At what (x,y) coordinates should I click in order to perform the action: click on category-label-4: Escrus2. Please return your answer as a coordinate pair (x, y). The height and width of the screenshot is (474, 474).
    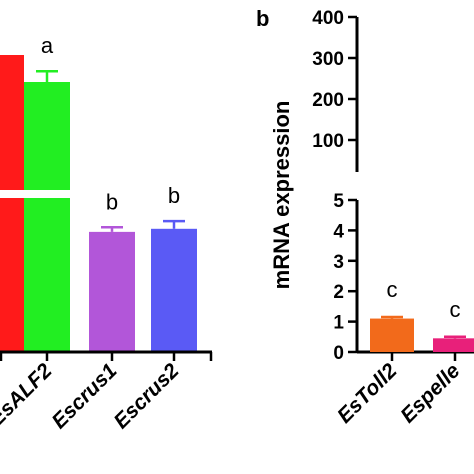
    Looking at the image, I should click on (146, 396).